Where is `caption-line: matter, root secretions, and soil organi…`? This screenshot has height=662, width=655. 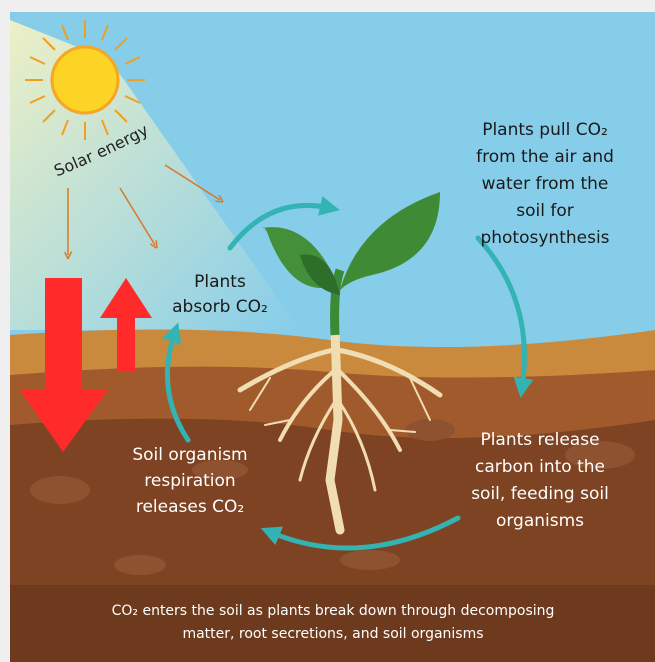
caption-line: matter, root secretions, and soil organi… is located at coordinates (332, 634).